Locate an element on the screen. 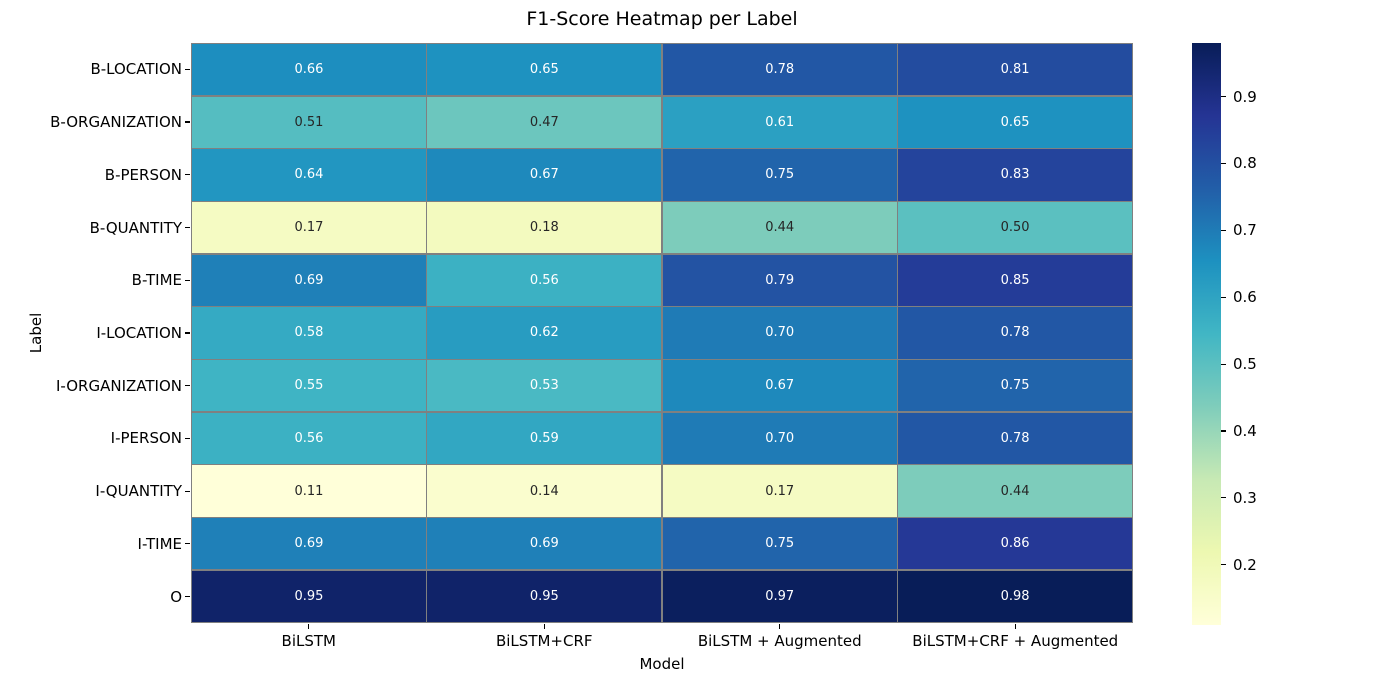  x-tick-label: BiLSTM+CRF + Augmented is located at coordinates (1015, 641).